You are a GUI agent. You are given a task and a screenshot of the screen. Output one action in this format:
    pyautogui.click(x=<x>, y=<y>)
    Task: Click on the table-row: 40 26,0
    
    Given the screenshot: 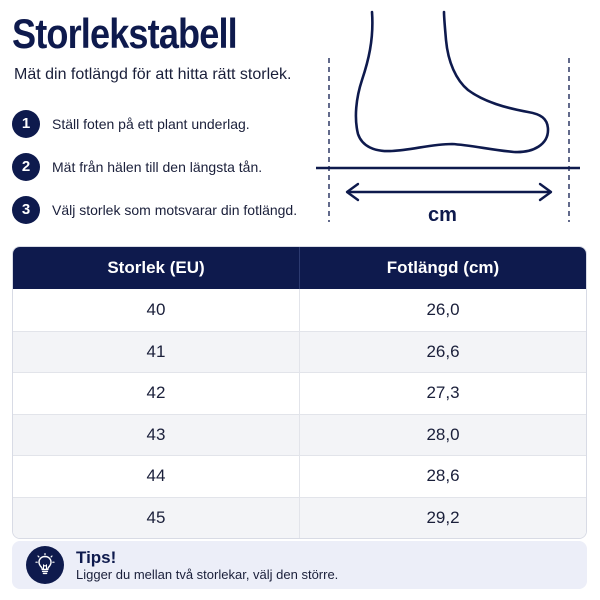 What is the action you would take?
    pyautogui.click(x=299, y=310)
    